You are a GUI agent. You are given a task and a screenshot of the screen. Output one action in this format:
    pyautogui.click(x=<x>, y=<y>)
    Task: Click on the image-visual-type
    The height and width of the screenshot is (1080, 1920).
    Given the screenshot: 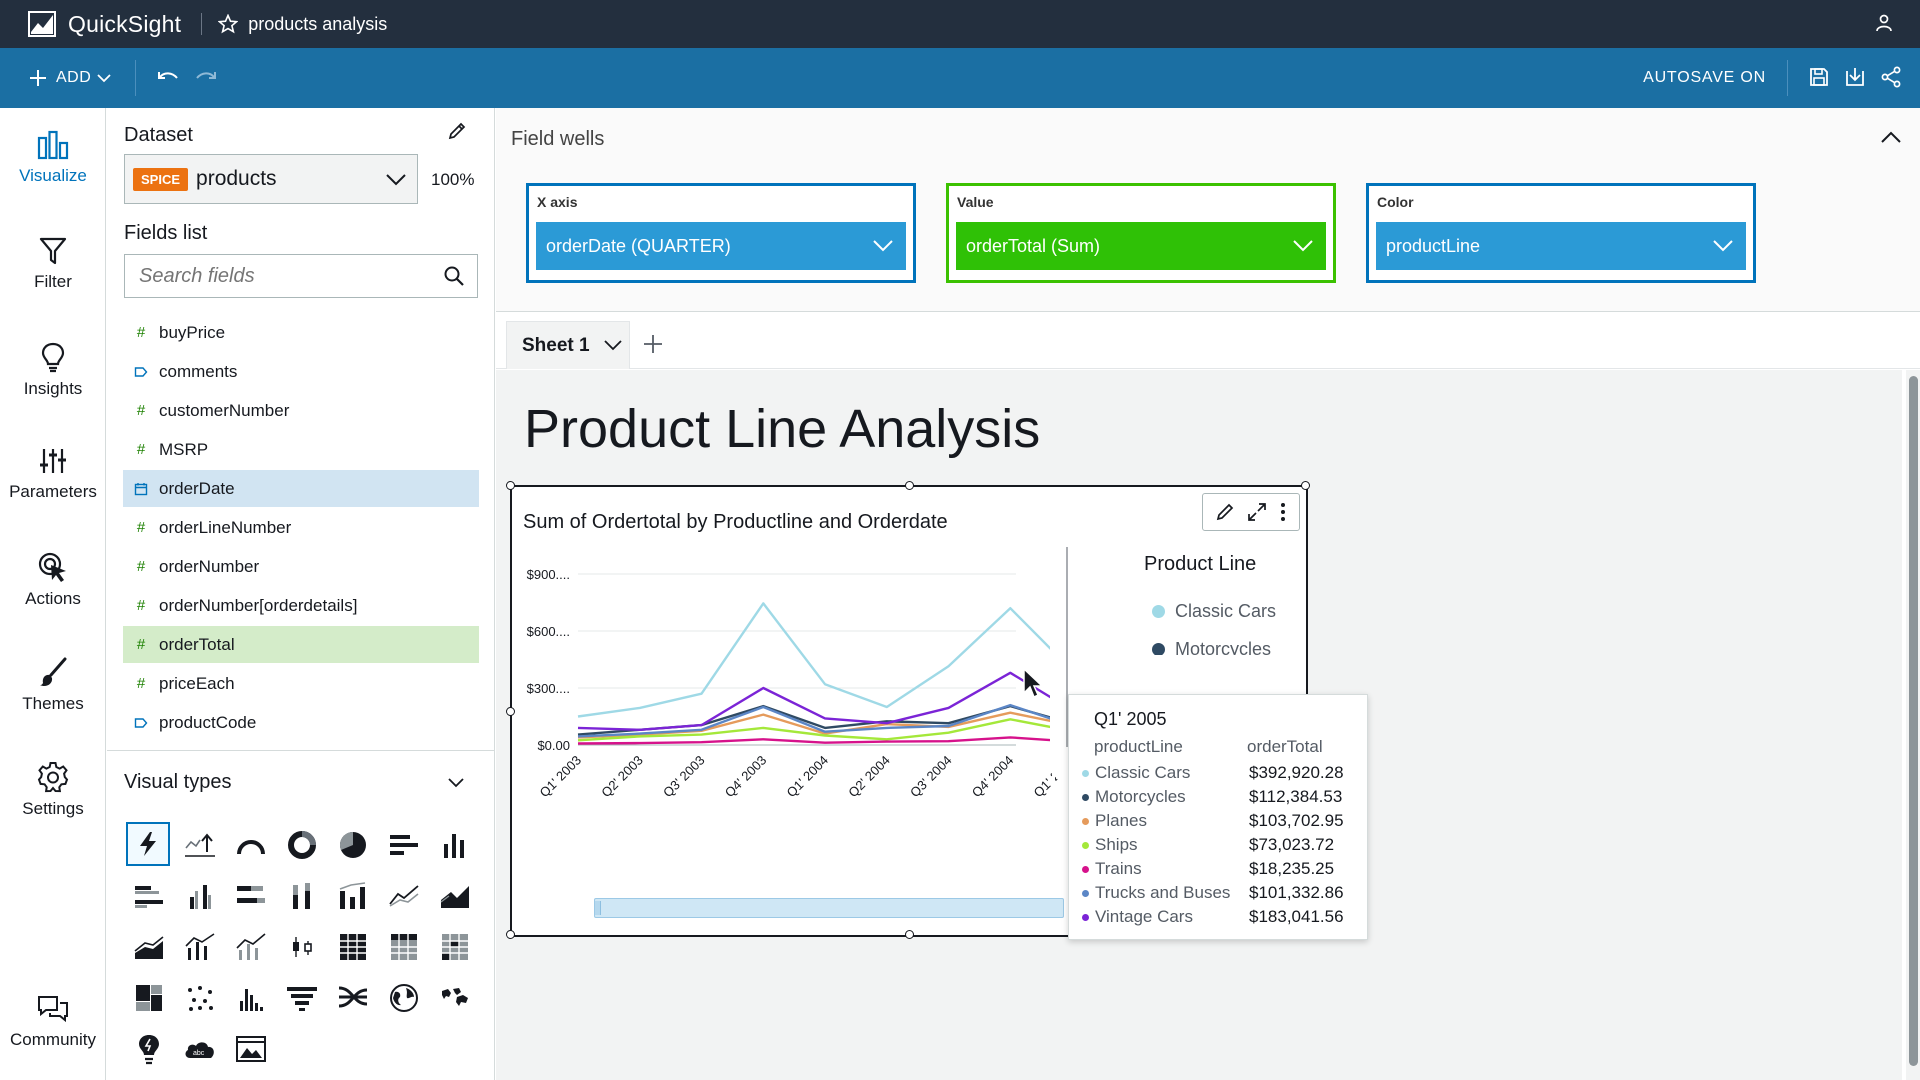 What is the action you would take?
    pyautogui.click(x=250, y=1048)
    